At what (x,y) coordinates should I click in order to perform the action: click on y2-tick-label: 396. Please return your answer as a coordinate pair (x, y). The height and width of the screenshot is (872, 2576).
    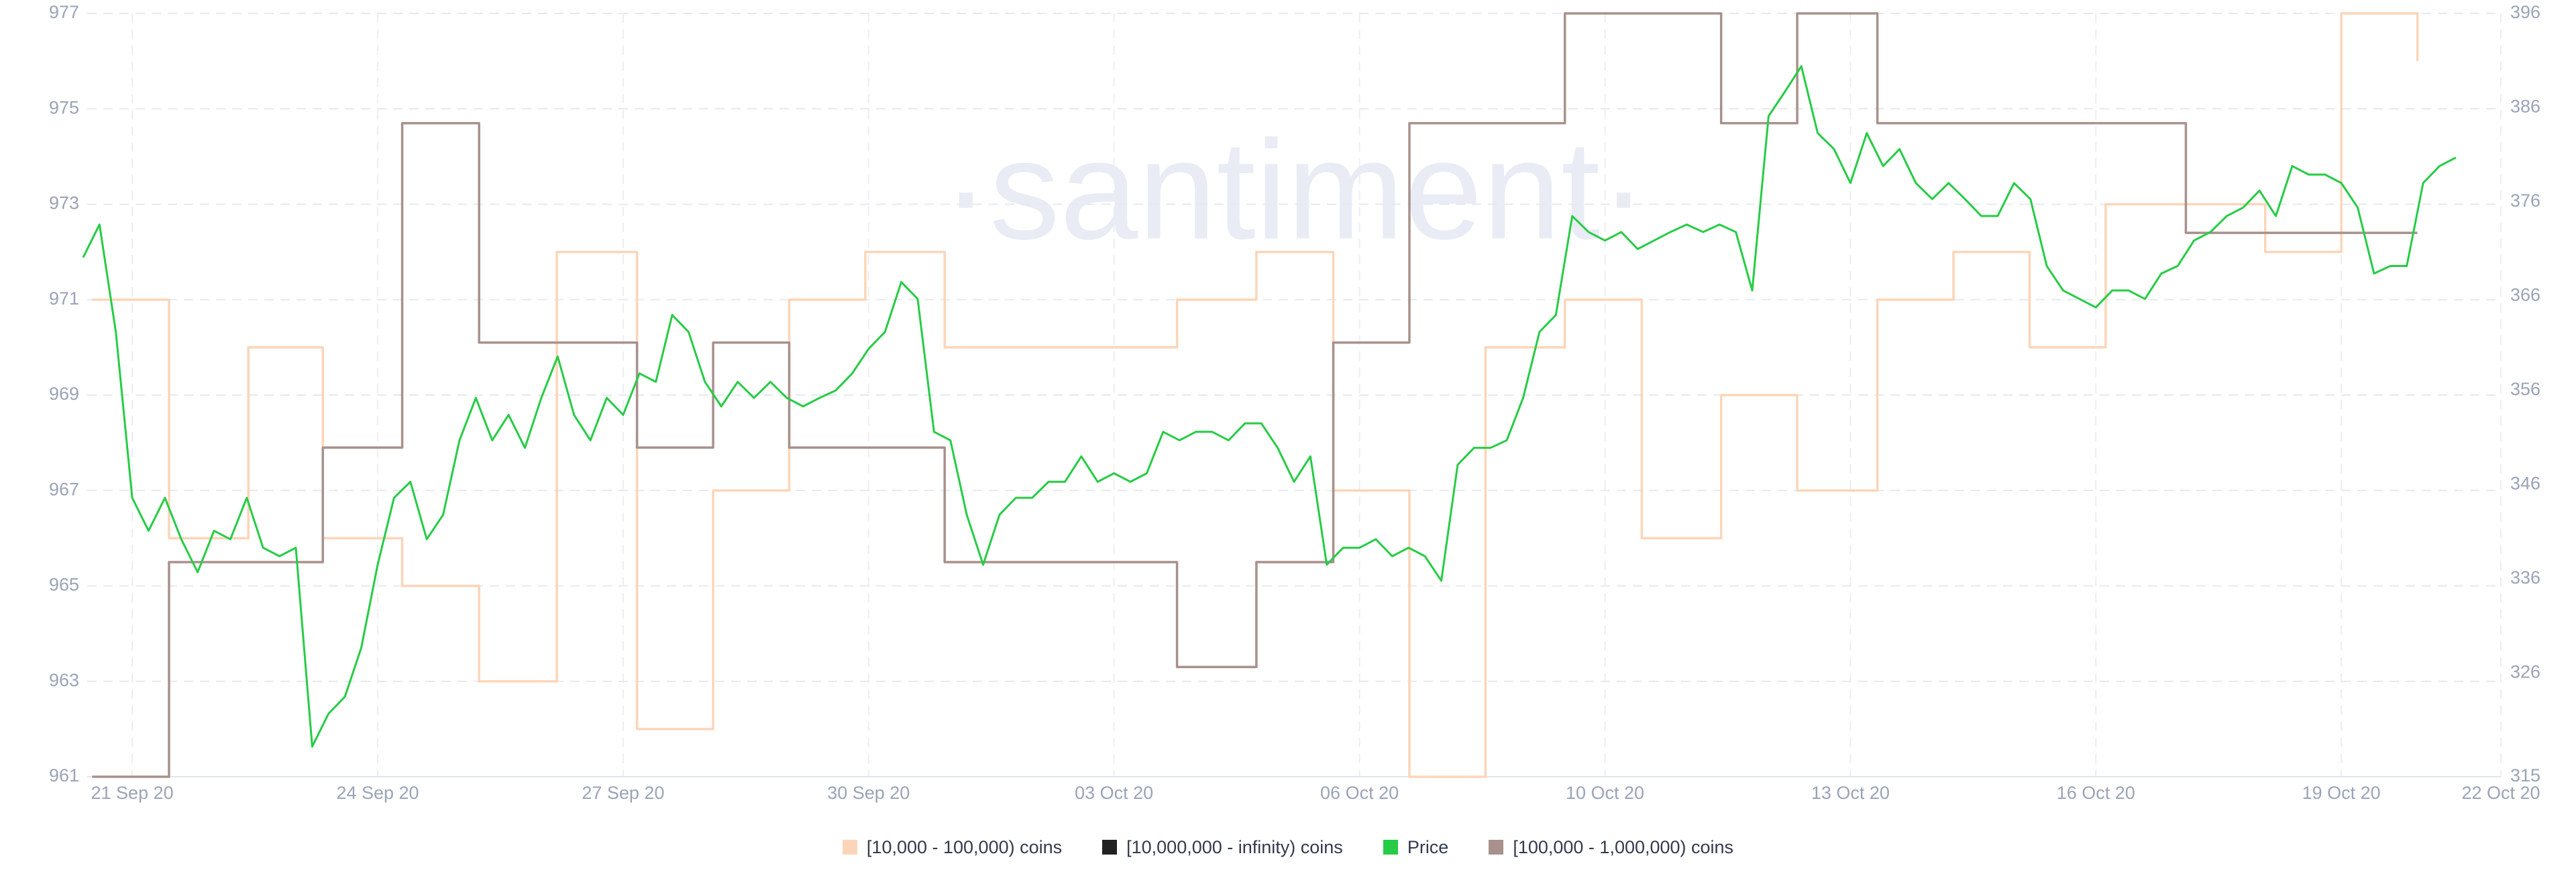
    Looking at the image, I should click on (2525, 12).